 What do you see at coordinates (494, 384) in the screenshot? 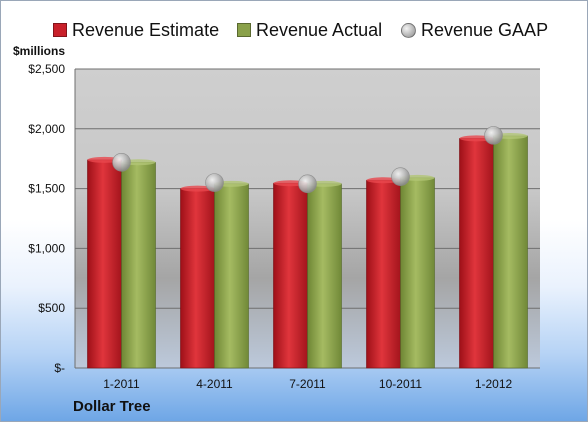
I see `x-tick-label: 1-2012` at bounding box center [494, 384].